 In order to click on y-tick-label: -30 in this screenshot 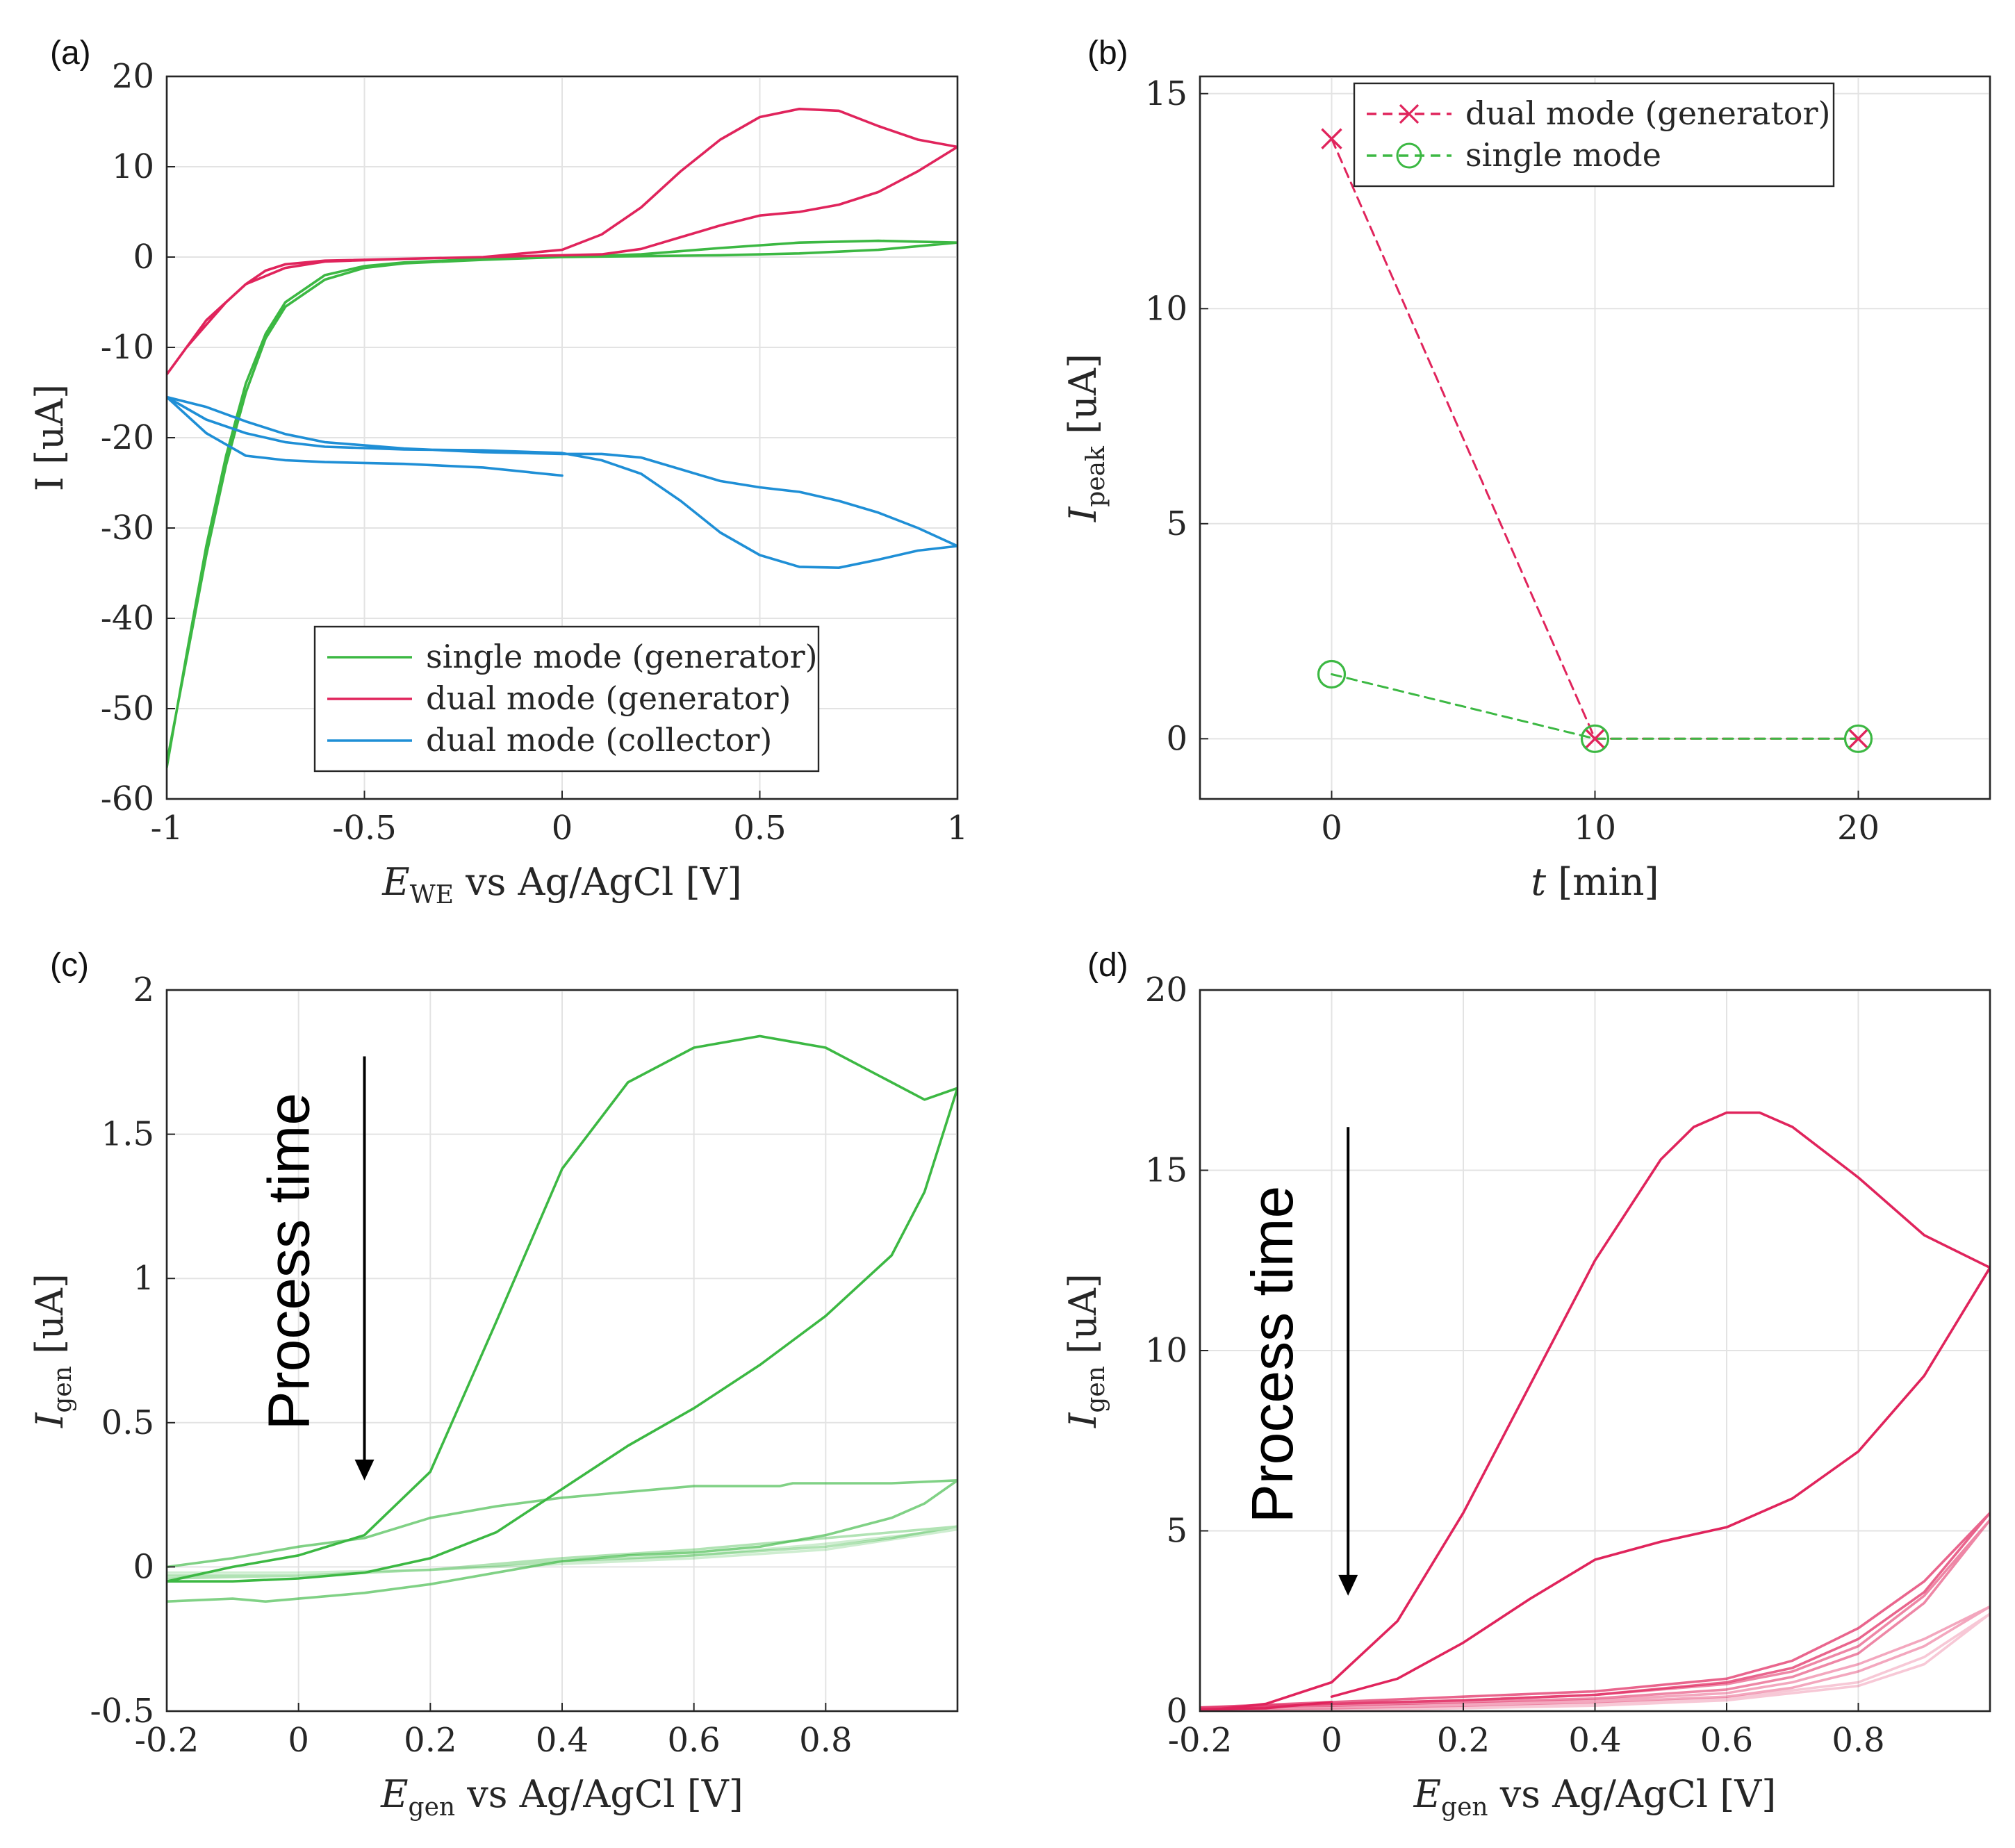, I will do `click(127, 528)`.